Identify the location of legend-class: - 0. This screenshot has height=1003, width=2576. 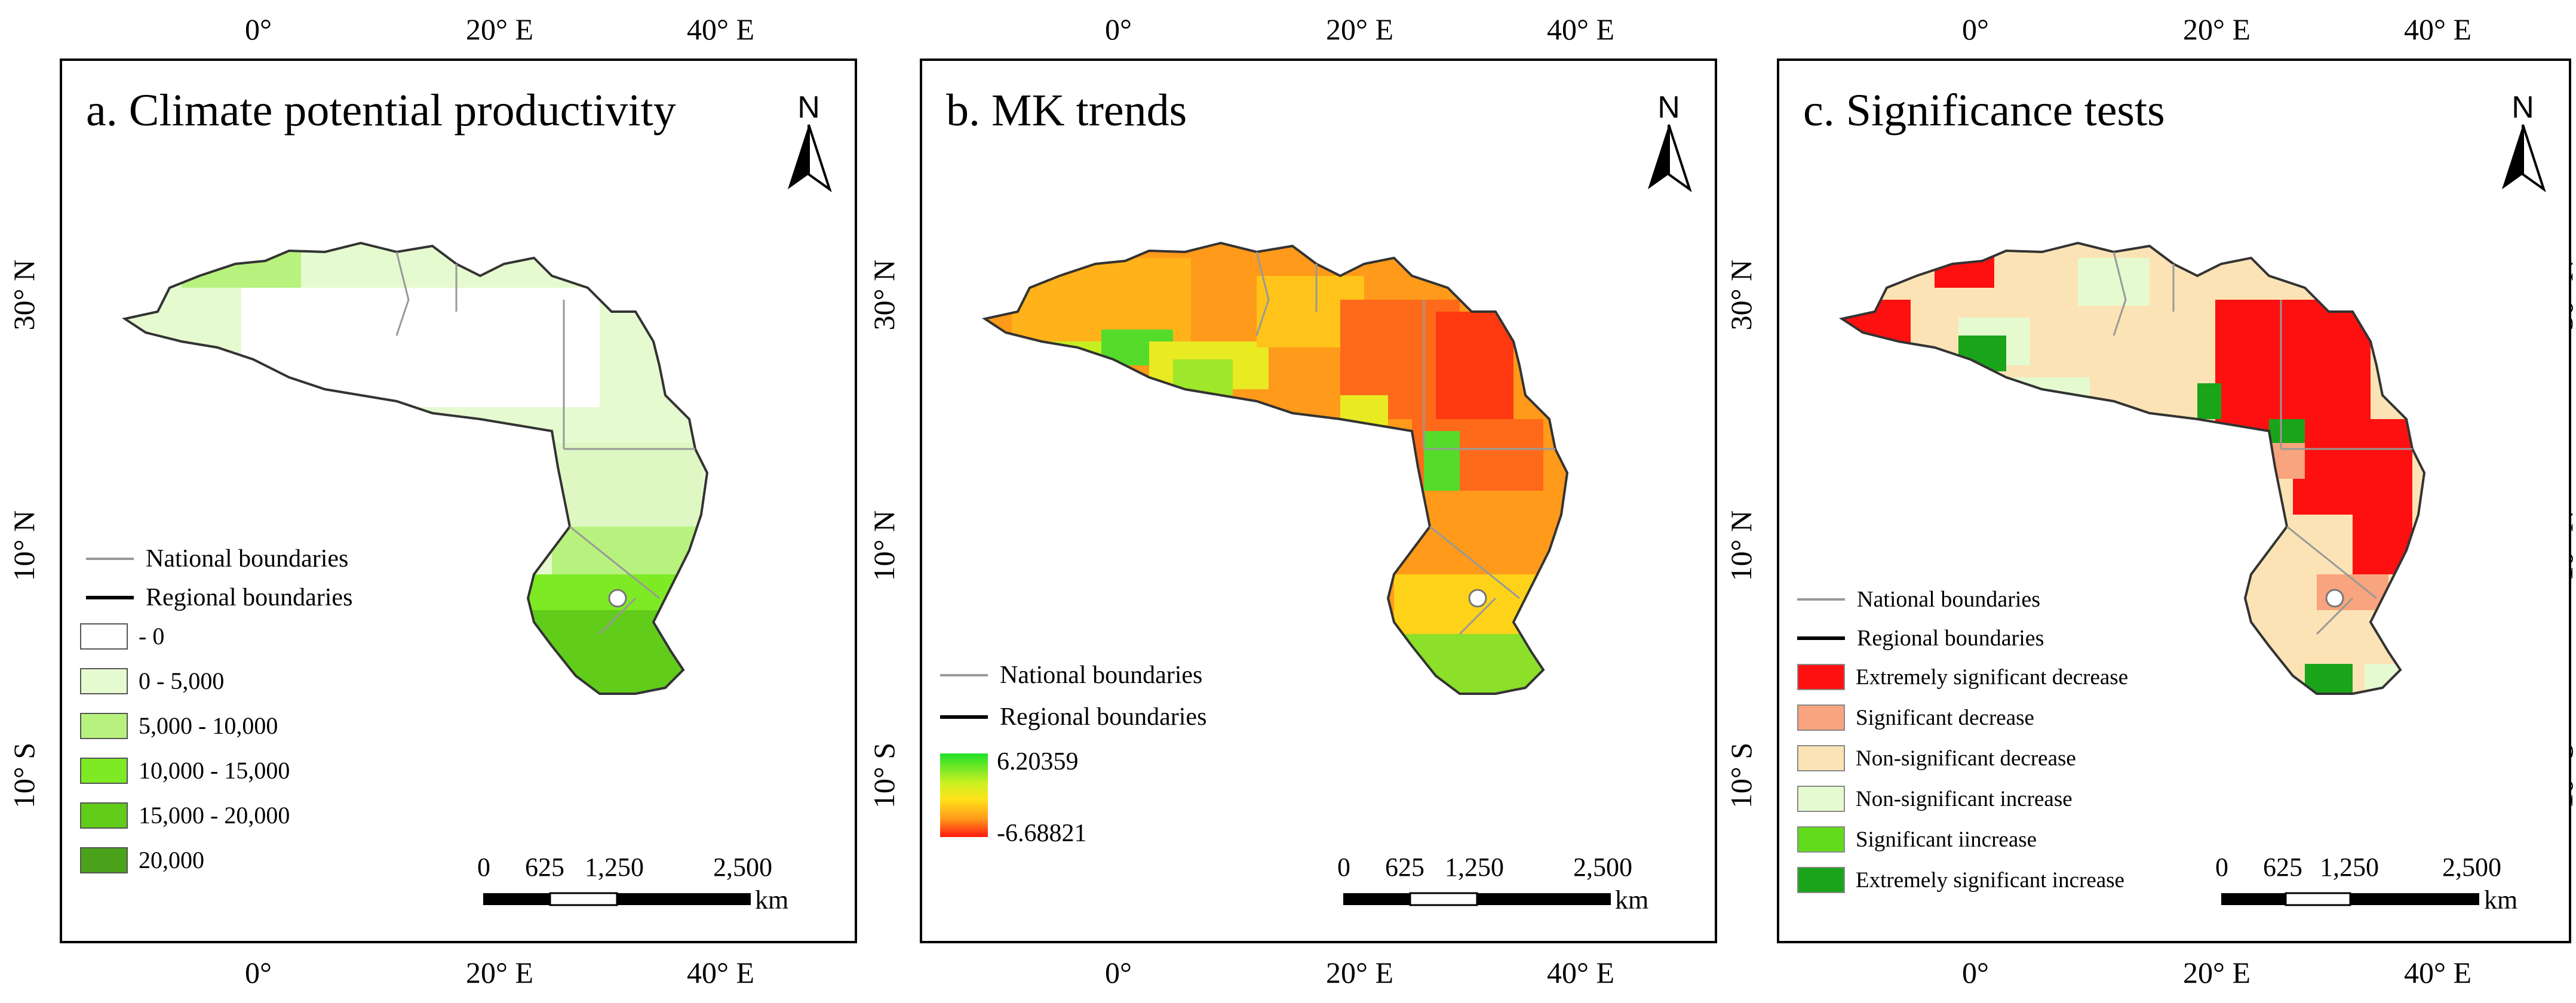
(122, 636).